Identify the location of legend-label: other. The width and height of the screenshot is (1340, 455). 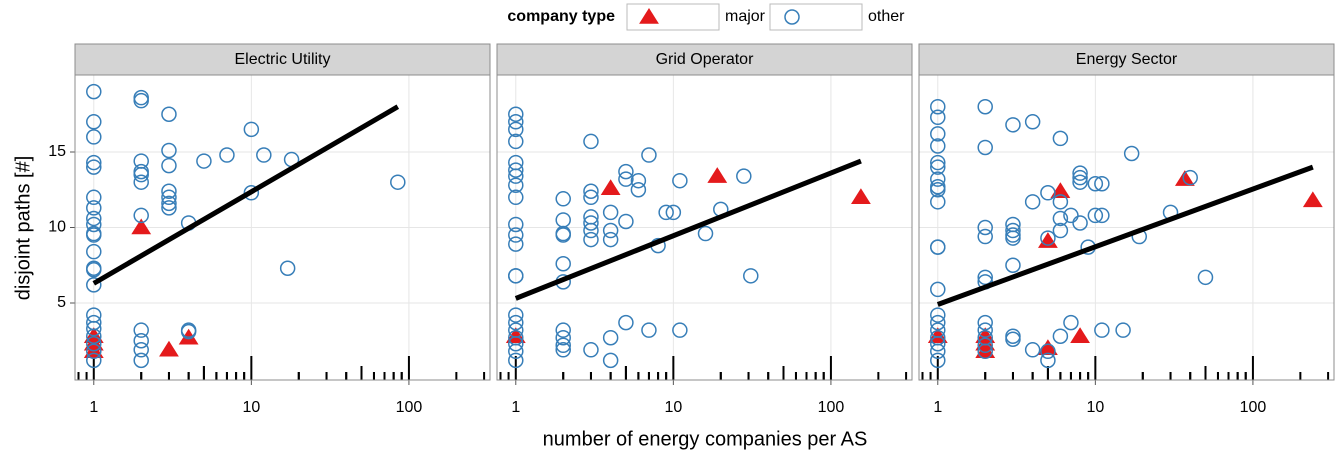
(886, 16).